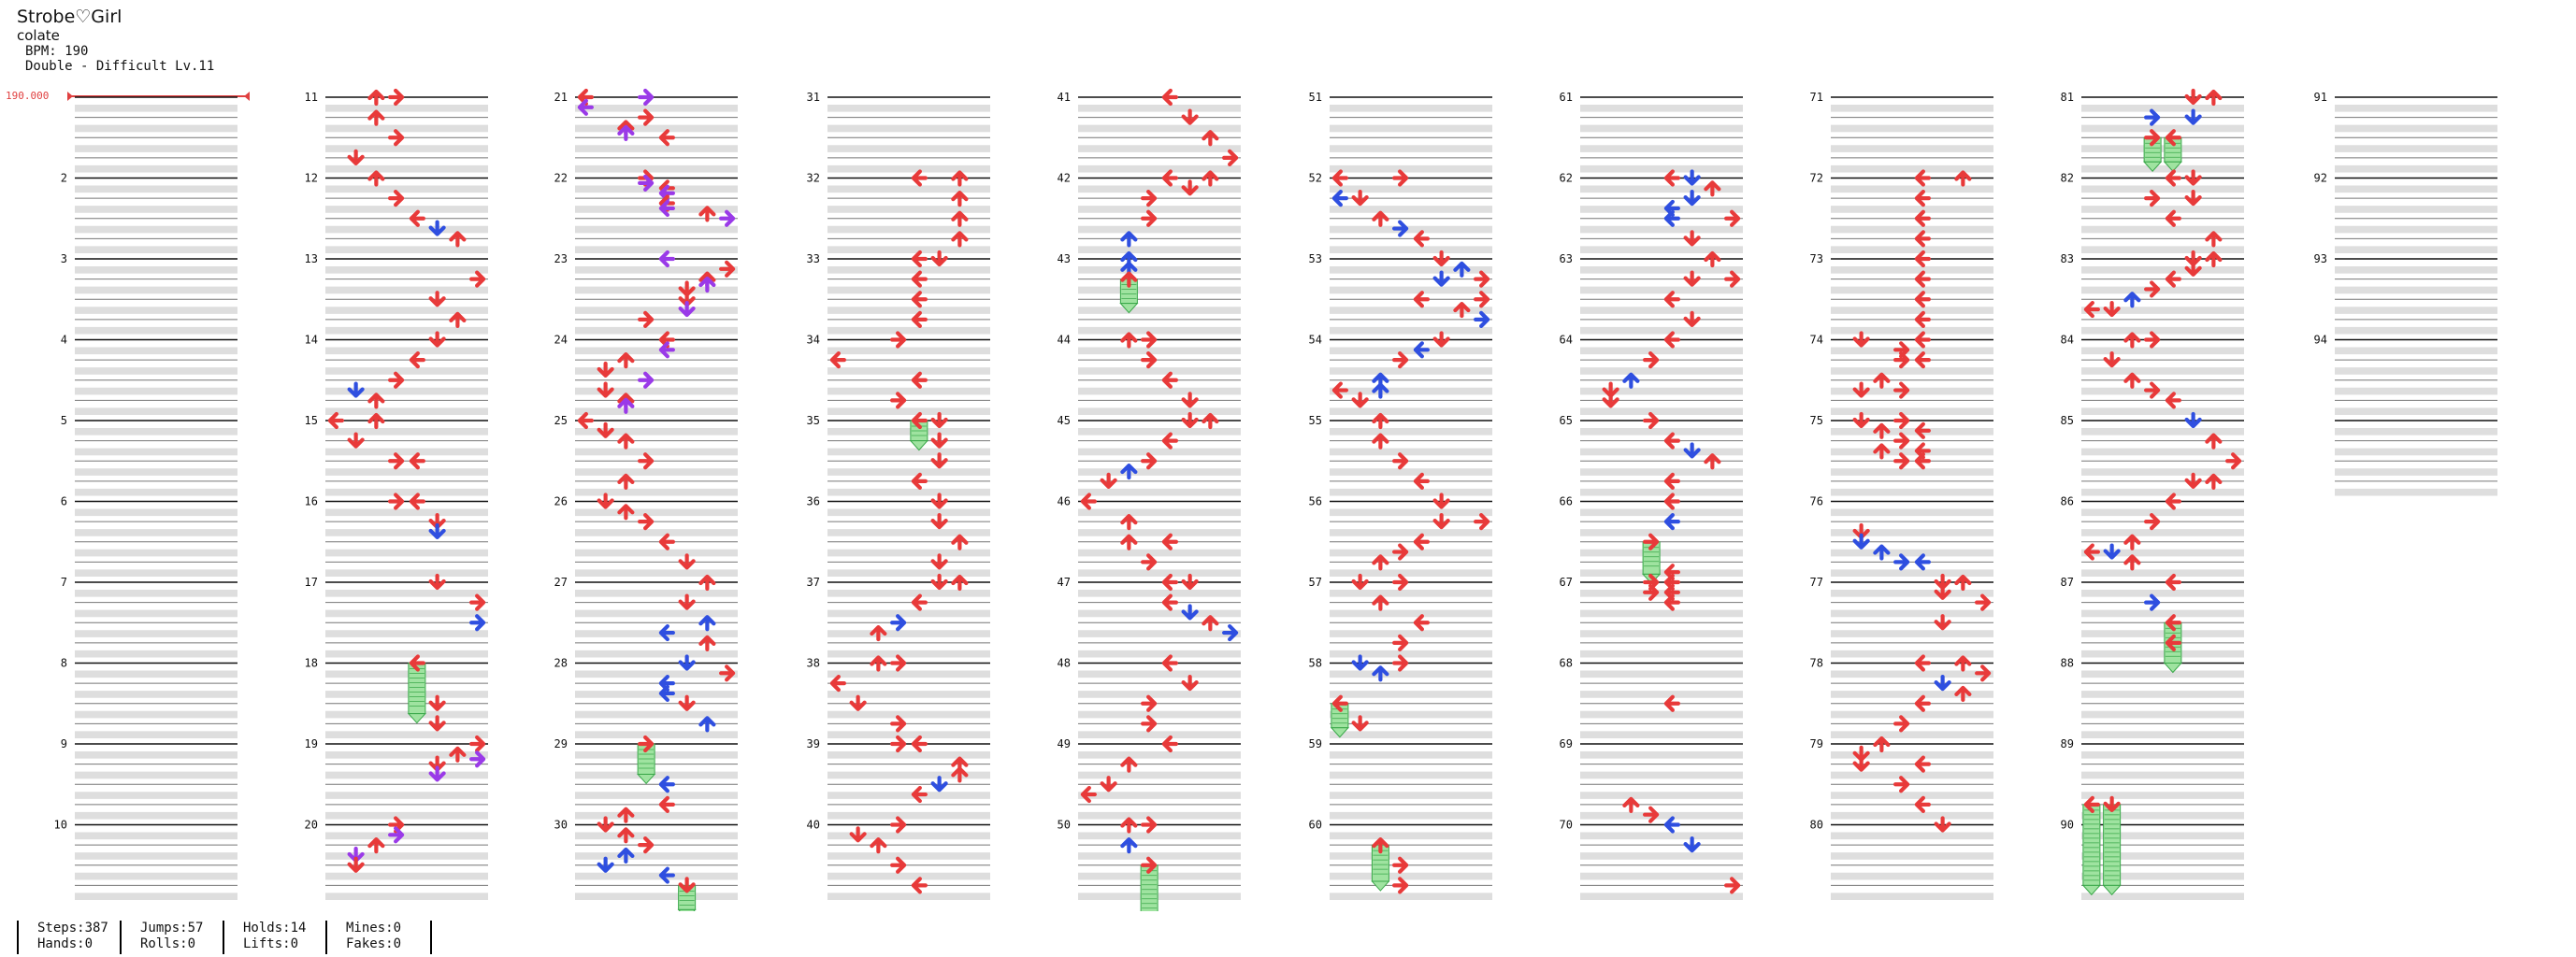 The image size is (2576, 957). What do you see at coordinates (311, 582) in the screenshot?
I see `measure-number: 17` at bounding box center [311, 582].